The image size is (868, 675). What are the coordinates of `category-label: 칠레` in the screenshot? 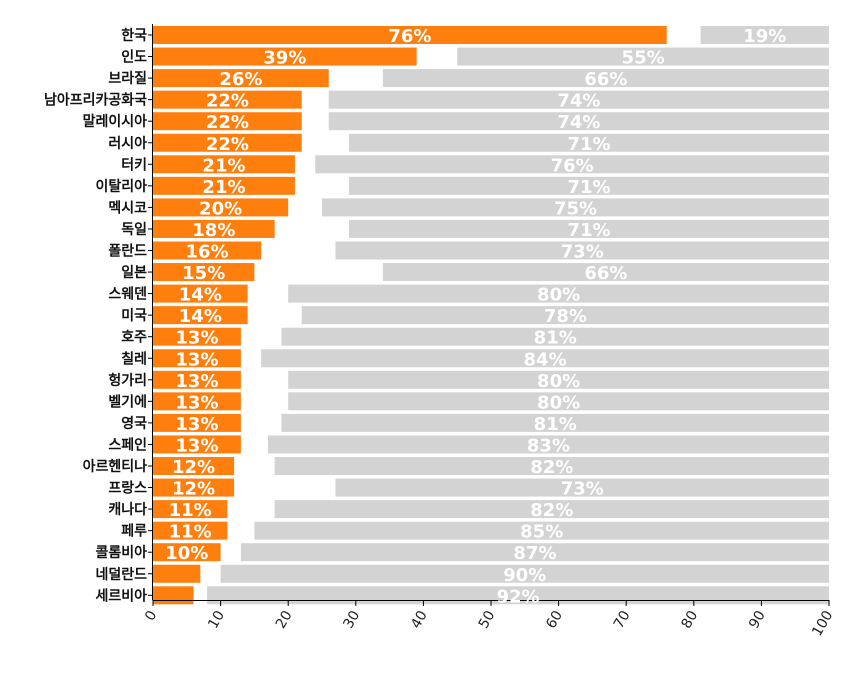 It's located at (134, 358).